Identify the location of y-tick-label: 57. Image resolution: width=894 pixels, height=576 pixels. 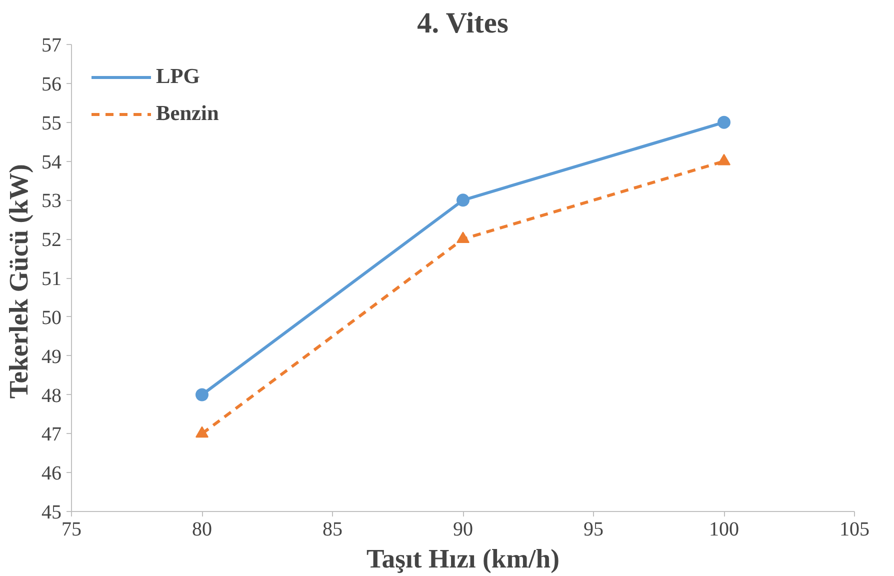
(52, 45).